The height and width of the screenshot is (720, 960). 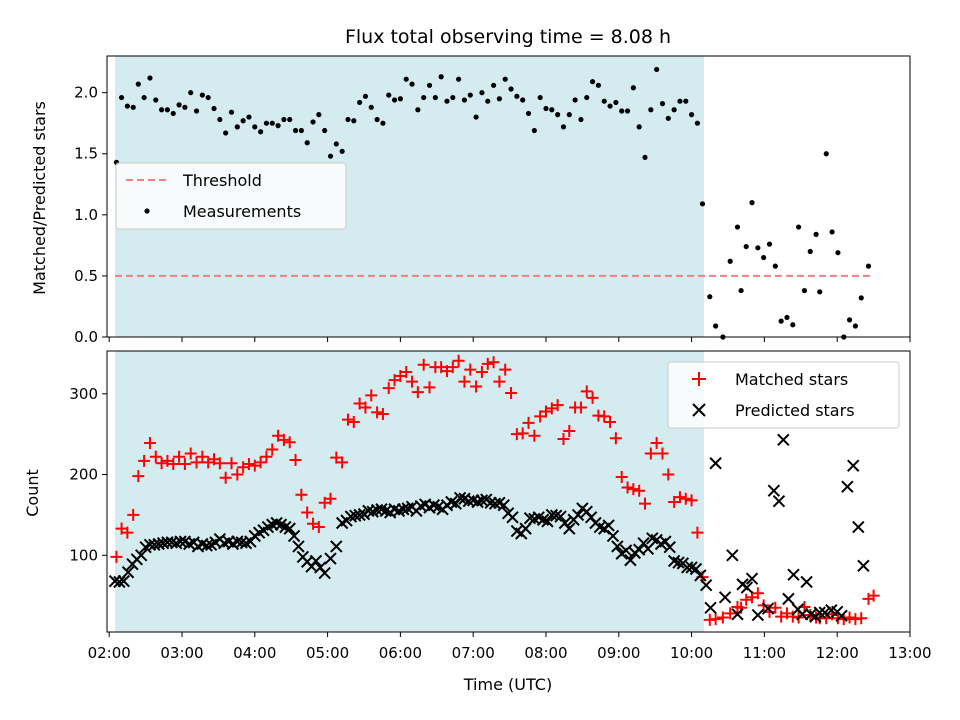 What do you see at coordinates (86, 215) in the screenshot?
I see `ratio-y-tick-label: 1.0` at bounding box center [86, 215].